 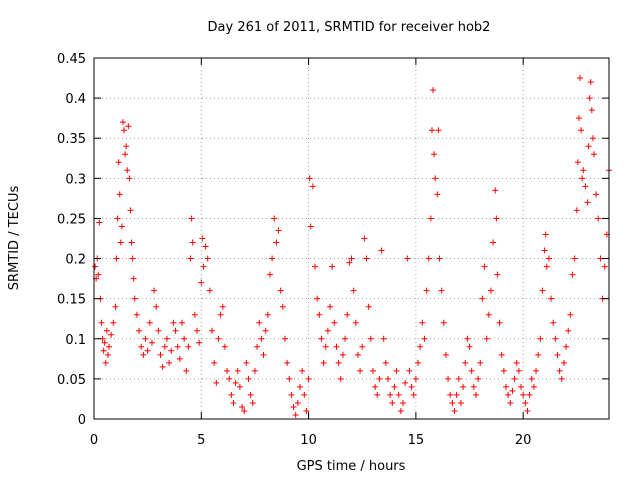 I want to click on x-tick-label: 10, so click(x=308, y=440).